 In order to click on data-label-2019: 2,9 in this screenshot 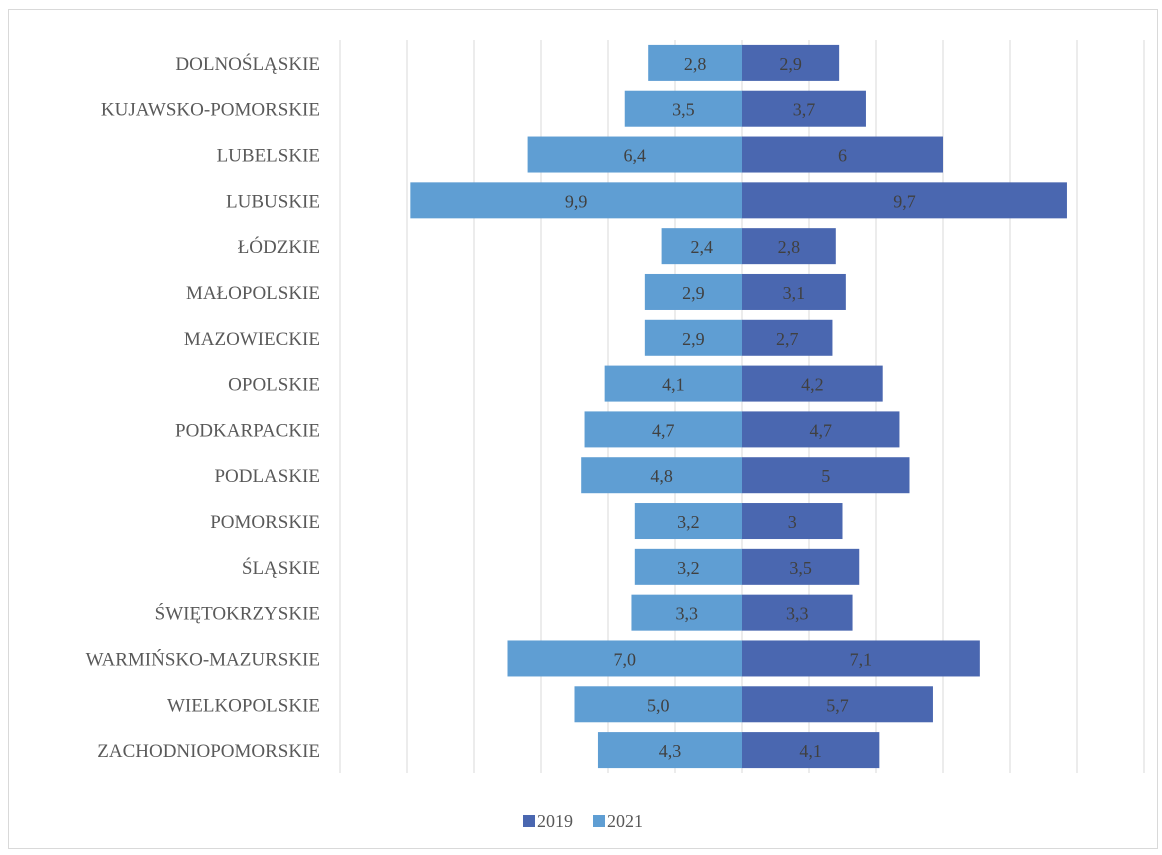, I will do `click(790, 64)`.